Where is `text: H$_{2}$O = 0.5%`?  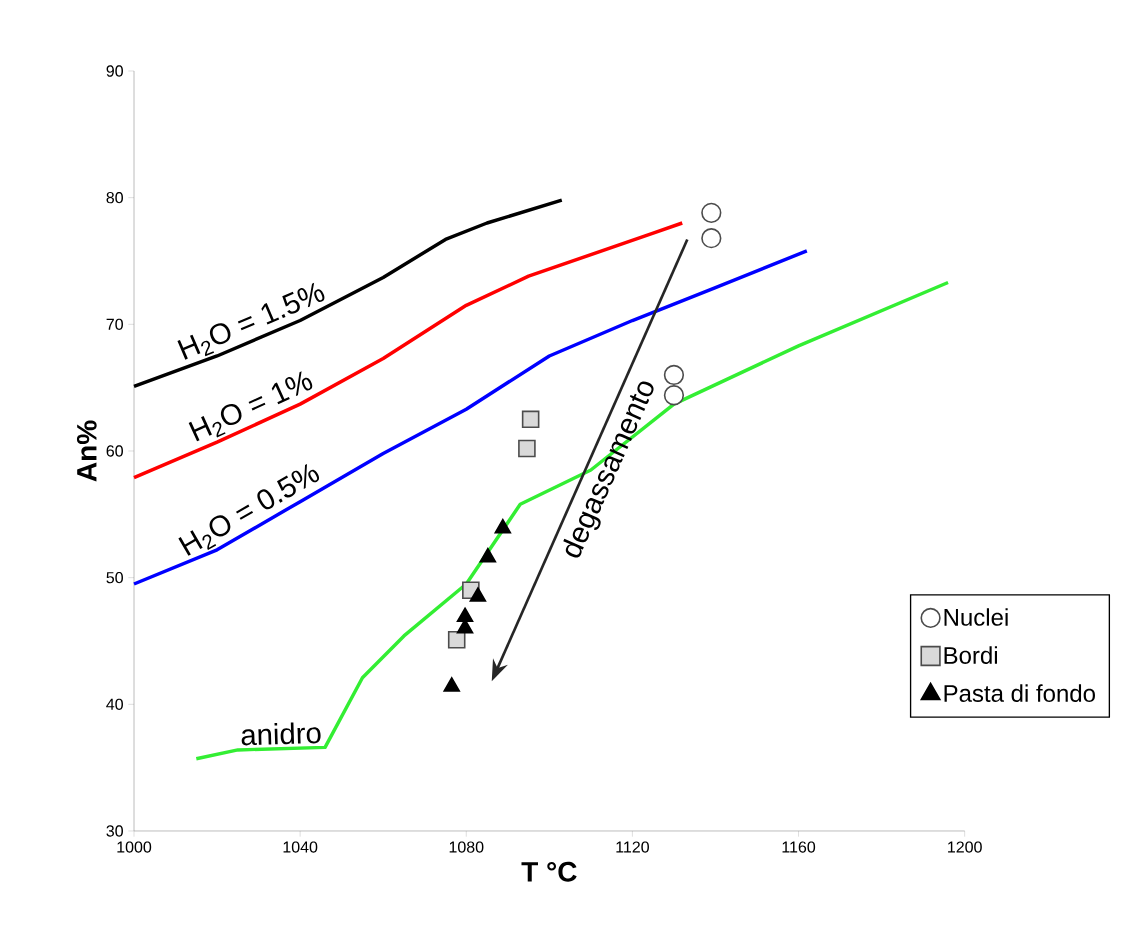 text: H$_{2}$O = 0.5% is located at coordinates (249, 509).